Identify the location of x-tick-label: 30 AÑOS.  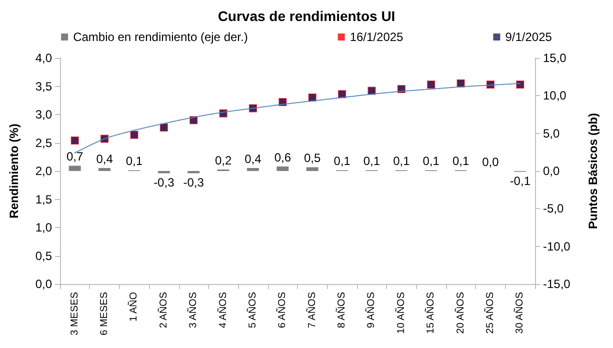
(520, 313).